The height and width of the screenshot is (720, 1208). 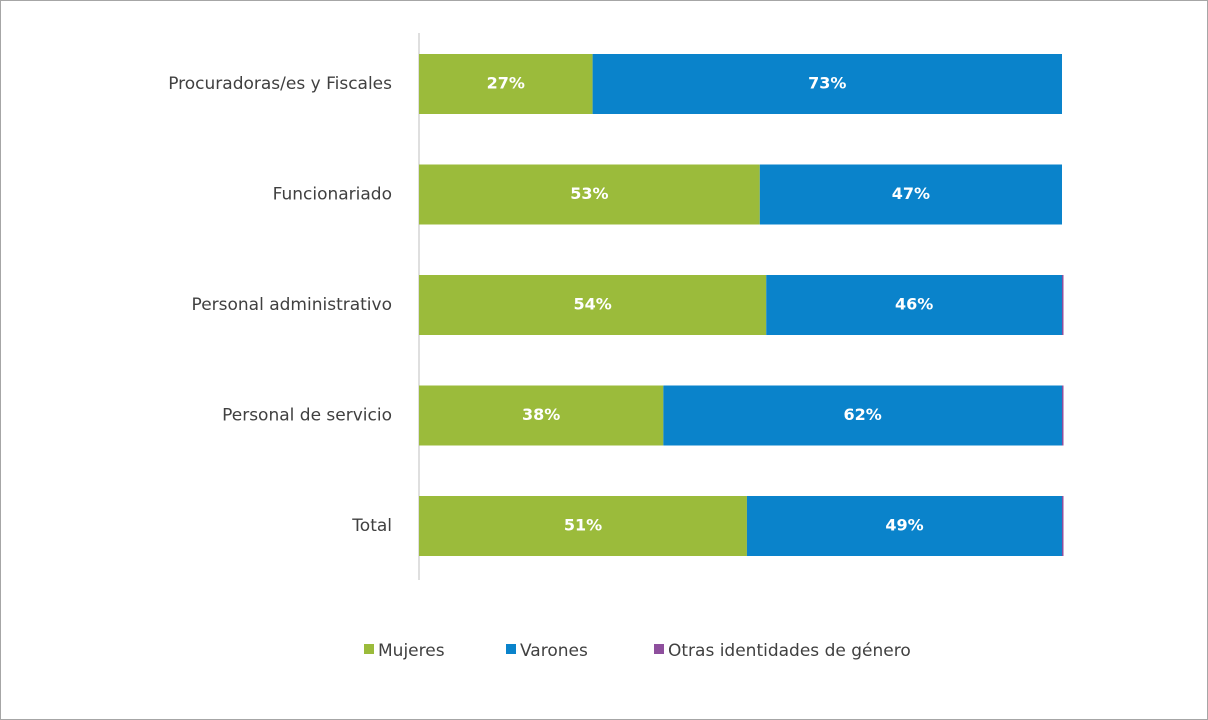 I want to click on data-label: 49%, so click(x=904, y=525).